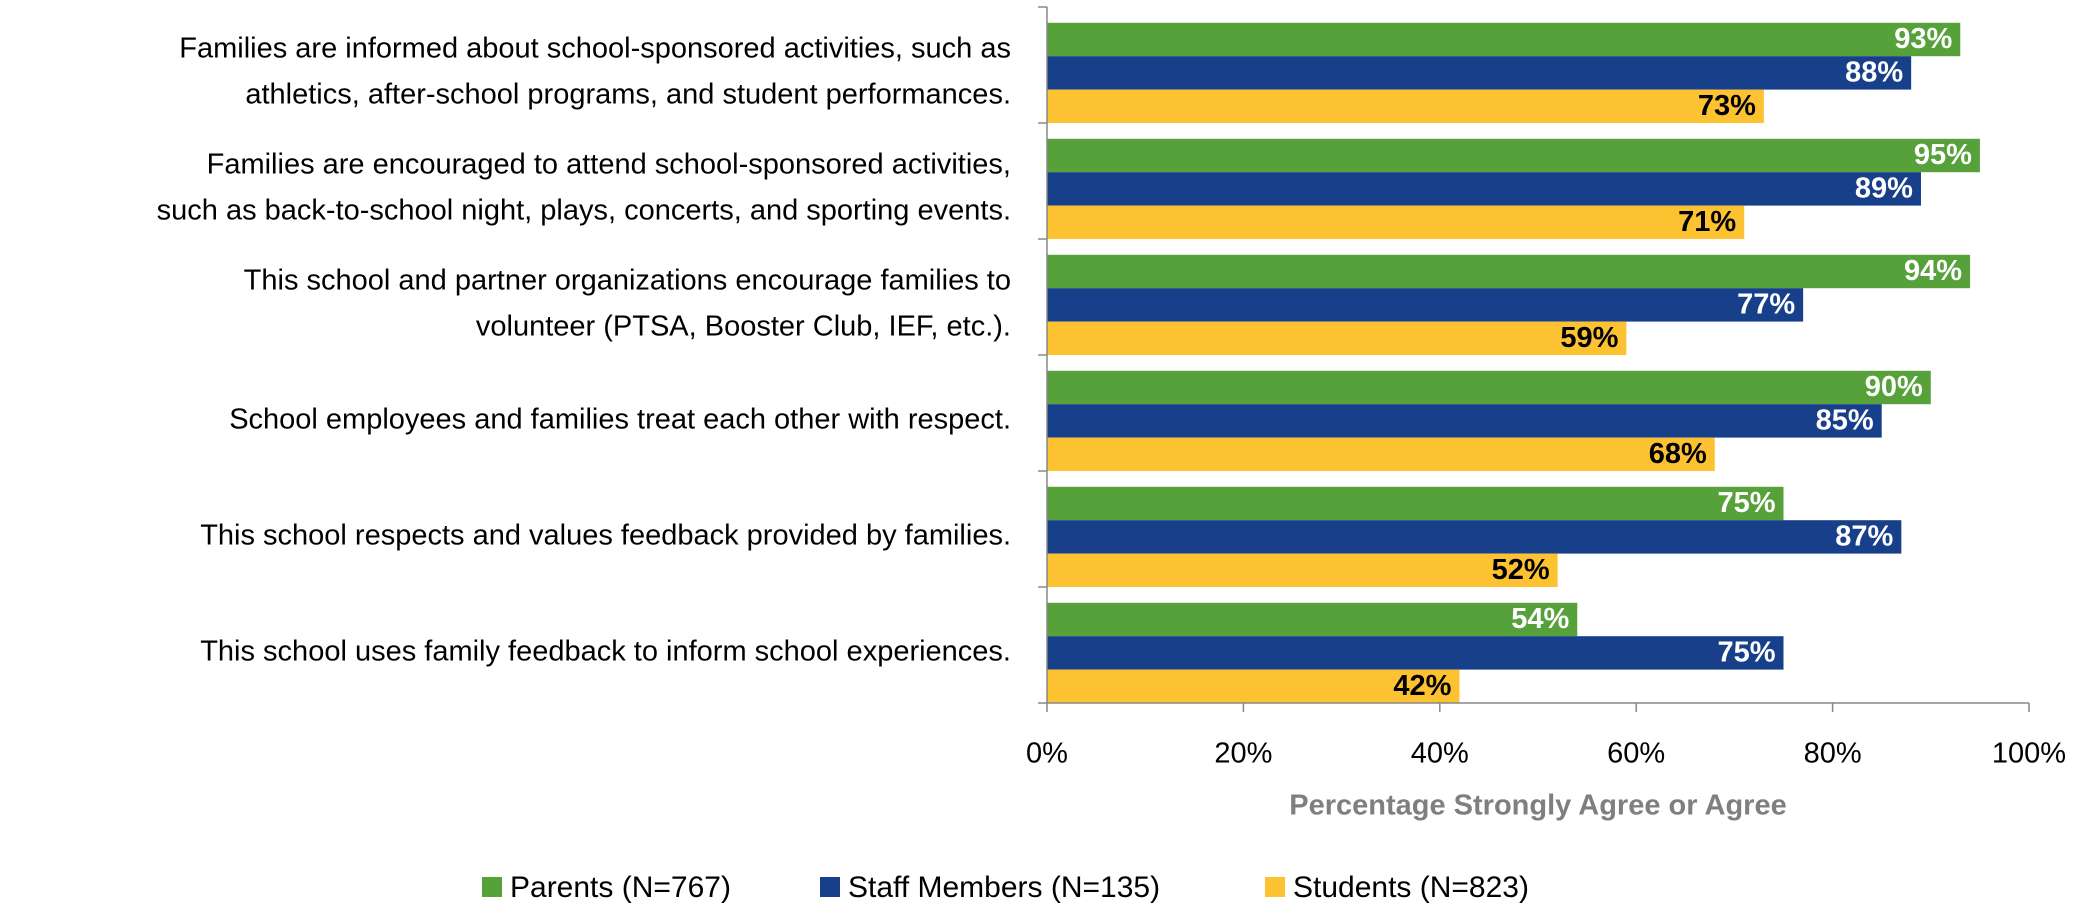  Describe the element at coordinates (1537, 806) in the screenshot. I see `x-axis-title: Percentage Strongly Agree or Agree` at that location.